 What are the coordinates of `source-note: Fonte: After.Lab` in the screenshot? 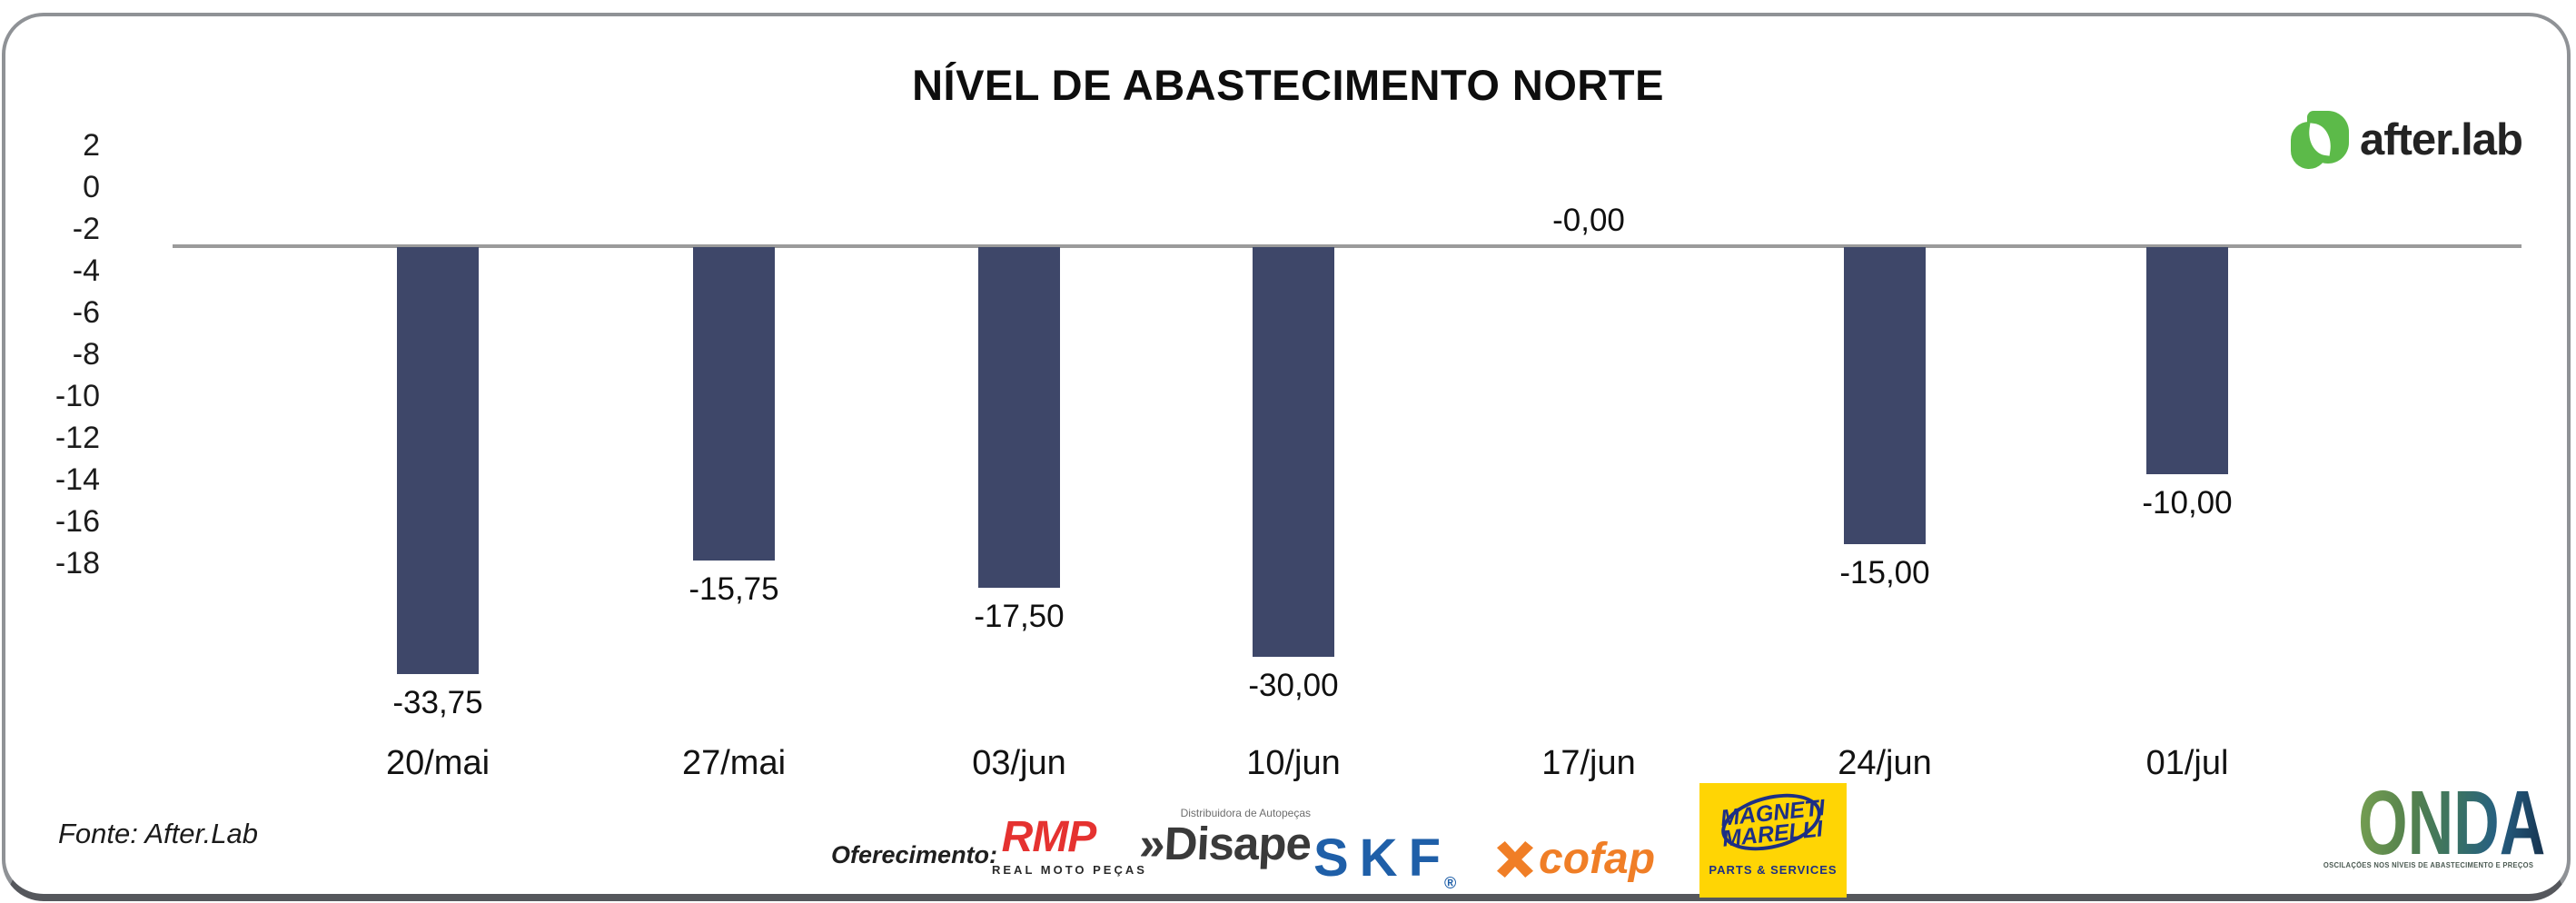 It's located at (158, 833).